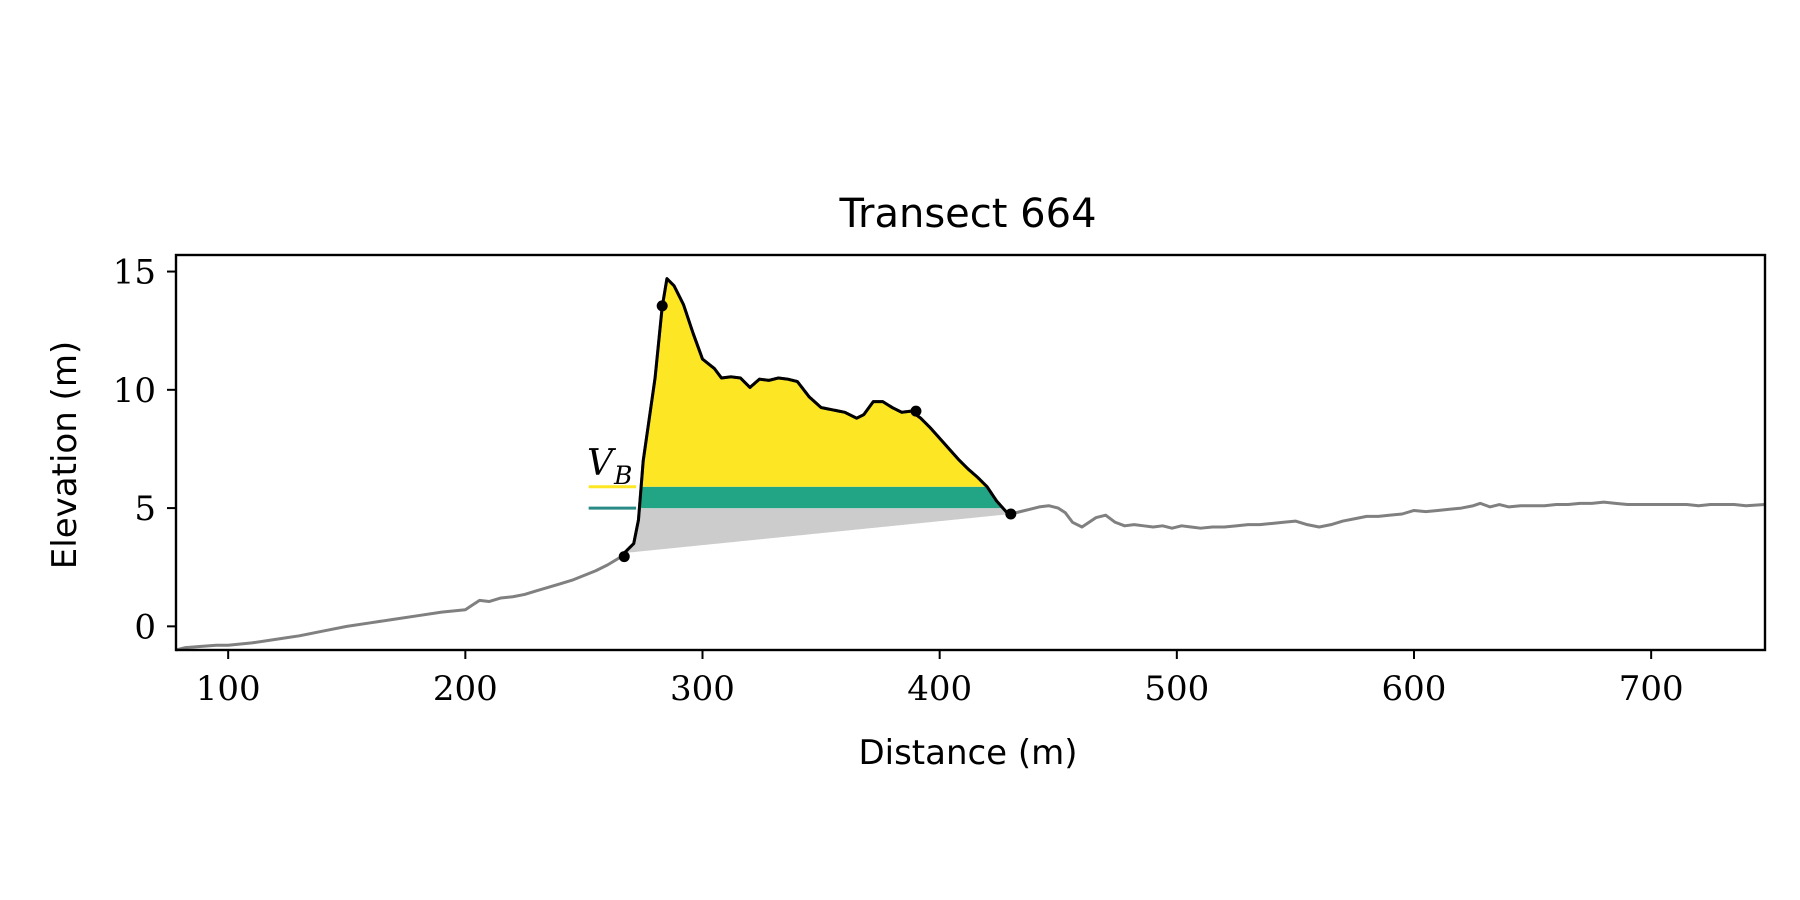 The height and width of the screenshot is (900, 1800). Describe the element at coordinates (1414, 689) in the screenshot. I see `x-tick-label: 600` at that location.